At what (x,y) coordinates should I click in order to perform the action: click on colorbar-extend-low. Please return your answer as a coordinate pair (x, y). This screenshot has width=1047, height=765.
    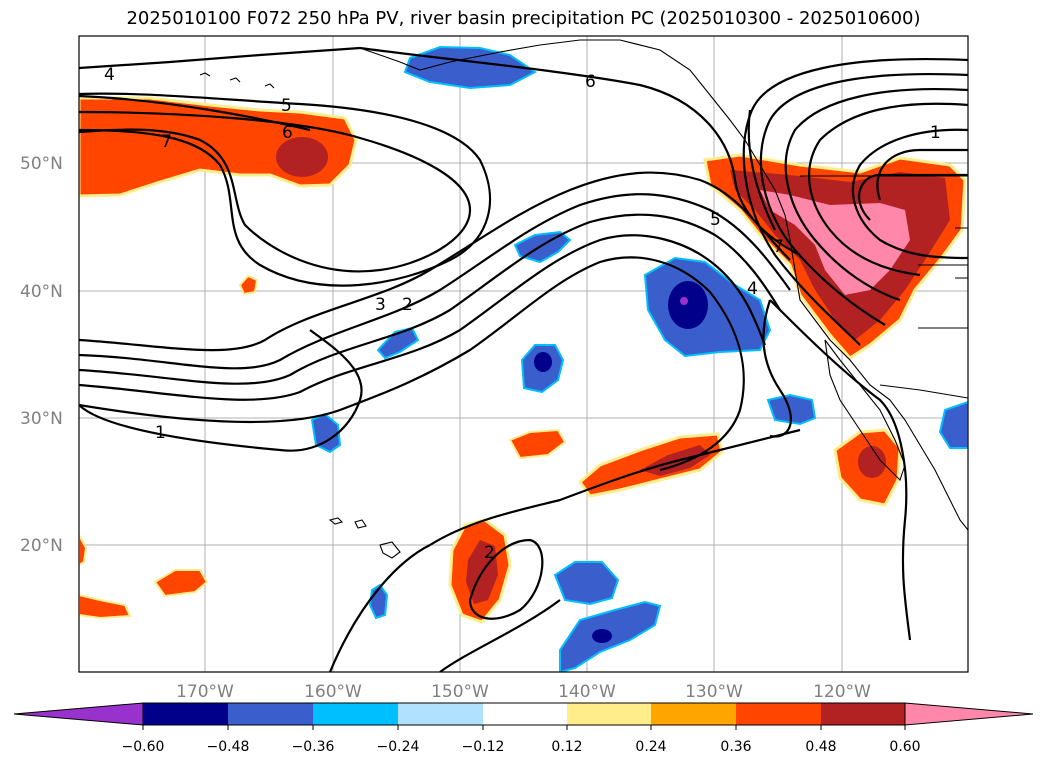
    Looking at the image, I should click on (78, 714).